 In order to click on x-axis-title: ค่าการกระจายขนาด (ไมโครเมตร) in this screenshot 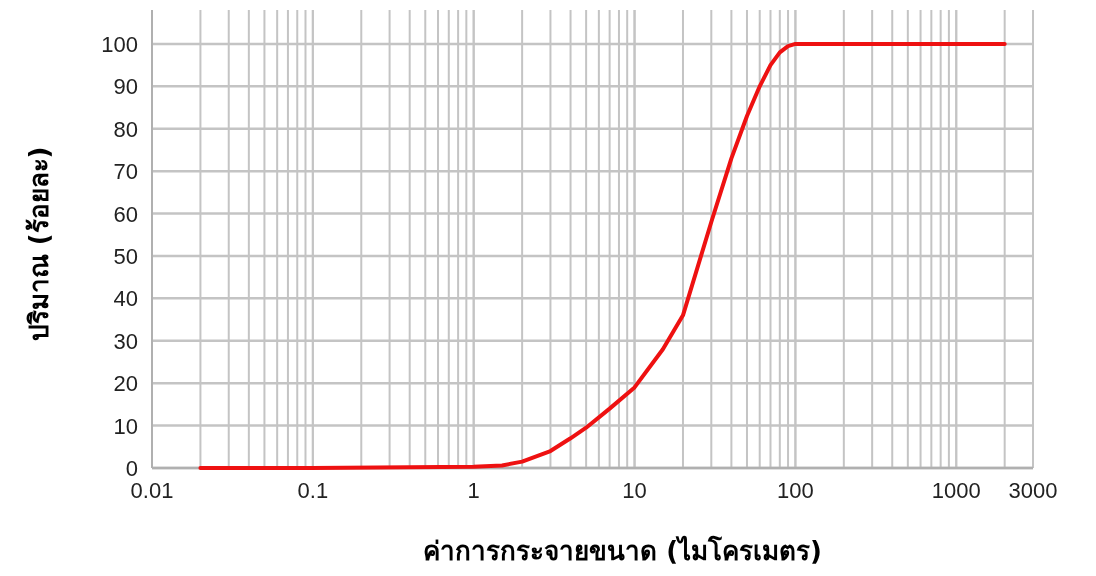, I will do `click(622, 550)`.